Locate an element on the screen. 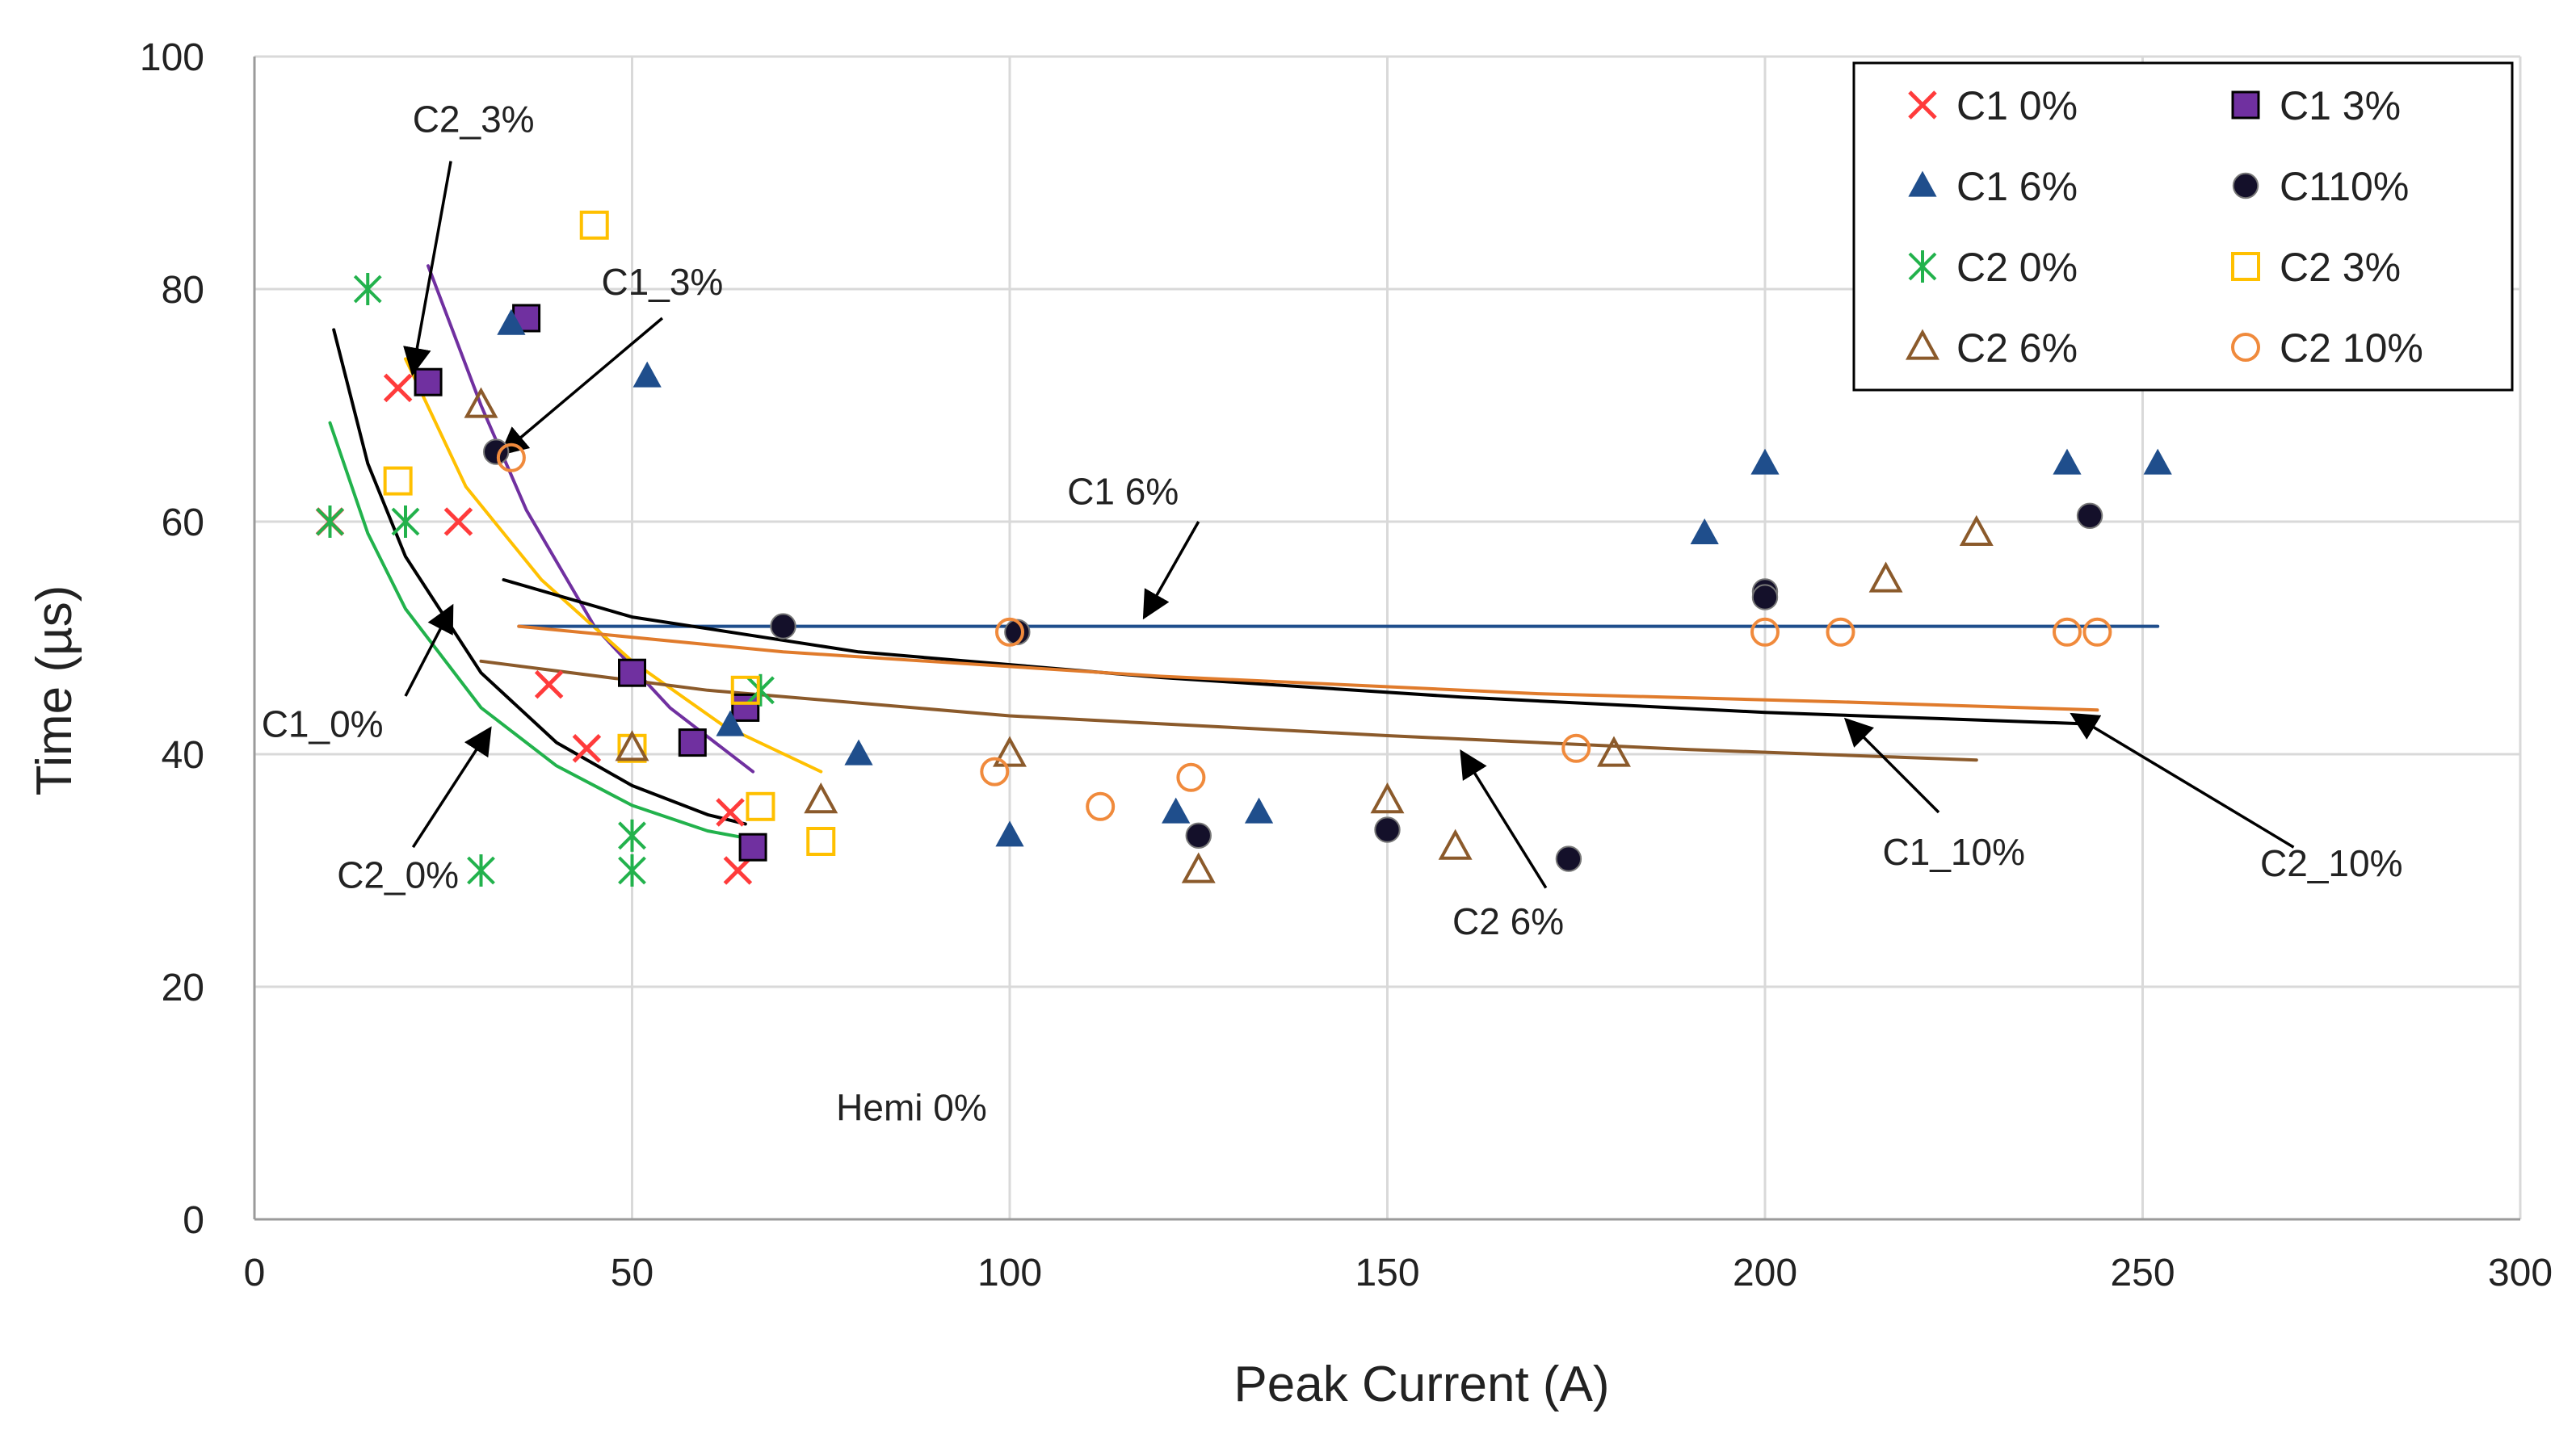  x-axis-title: Peak Current (A) is located at coordinates (1421, 1384).